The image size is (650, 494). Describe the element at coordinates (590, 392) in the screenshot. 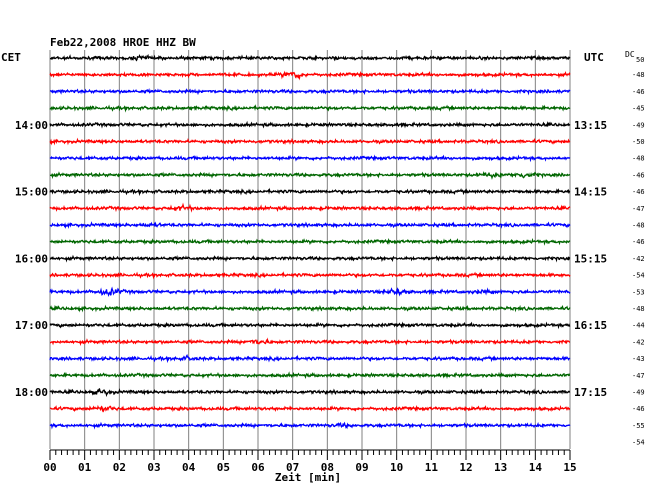

I see `utc-time-label: 17:15` at that location.